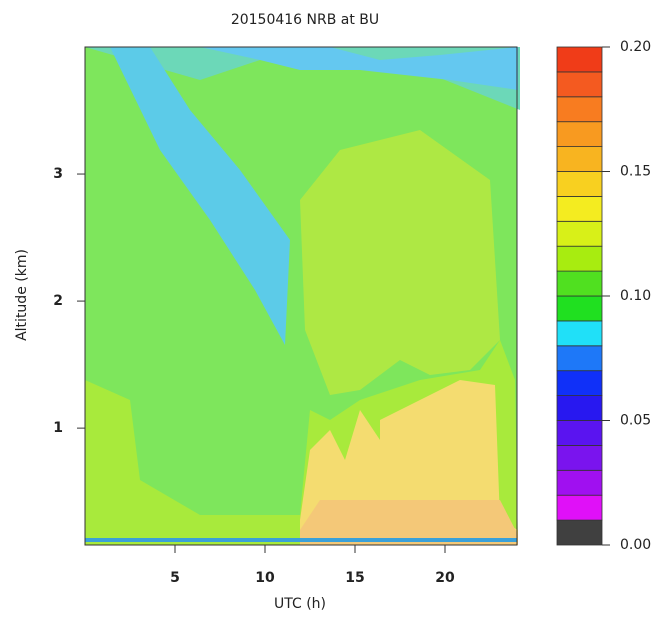 The width and height of the screenshot is (657, 619). I want to click on colorbar-tick-label: 0.05, so click(635, 421).